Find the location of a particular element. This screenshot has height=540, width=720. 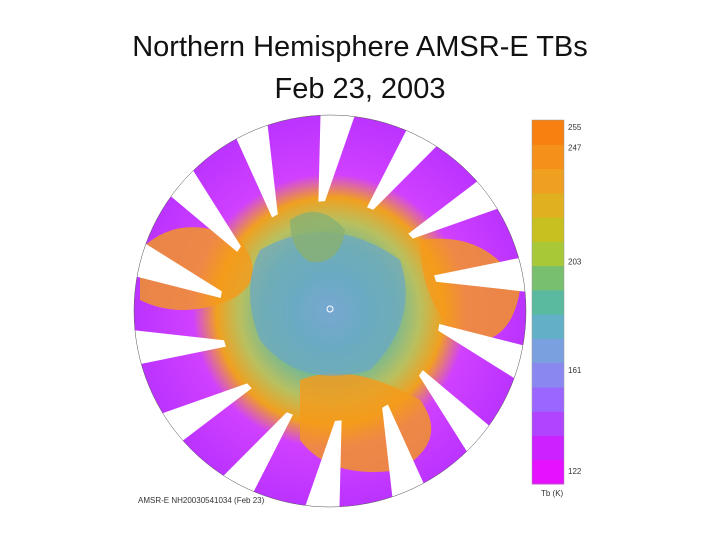

colorbar-ticks: 255 247 203 161 122 is located at coordinates (575, 299).